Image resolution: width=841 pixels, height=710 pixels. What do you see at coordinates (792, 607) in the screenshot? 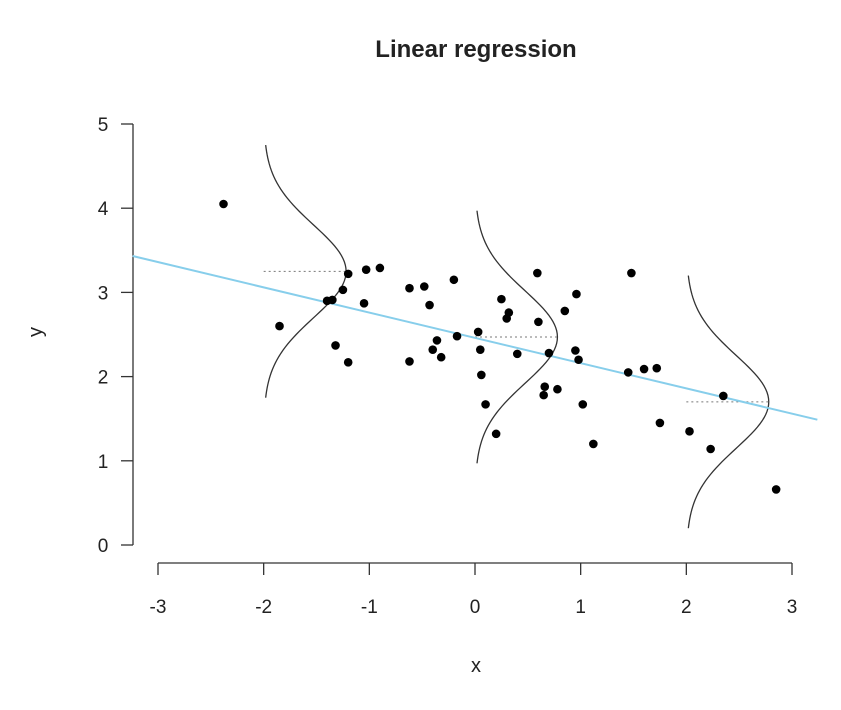
I see `x-tick-label: 3` at bounding box center [792, 607].